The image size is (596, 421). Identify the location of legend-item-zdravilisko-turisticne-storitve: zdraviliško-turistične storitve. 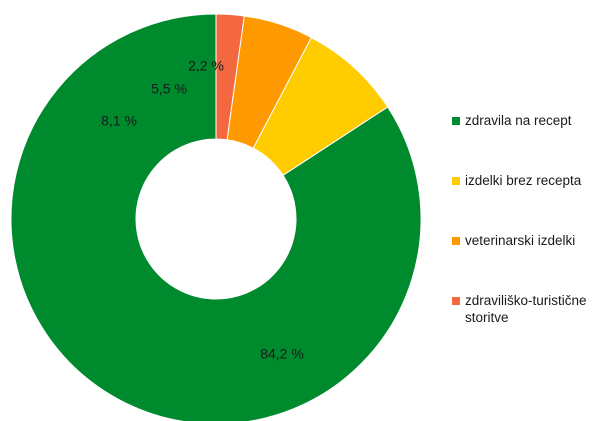
(522, 309).